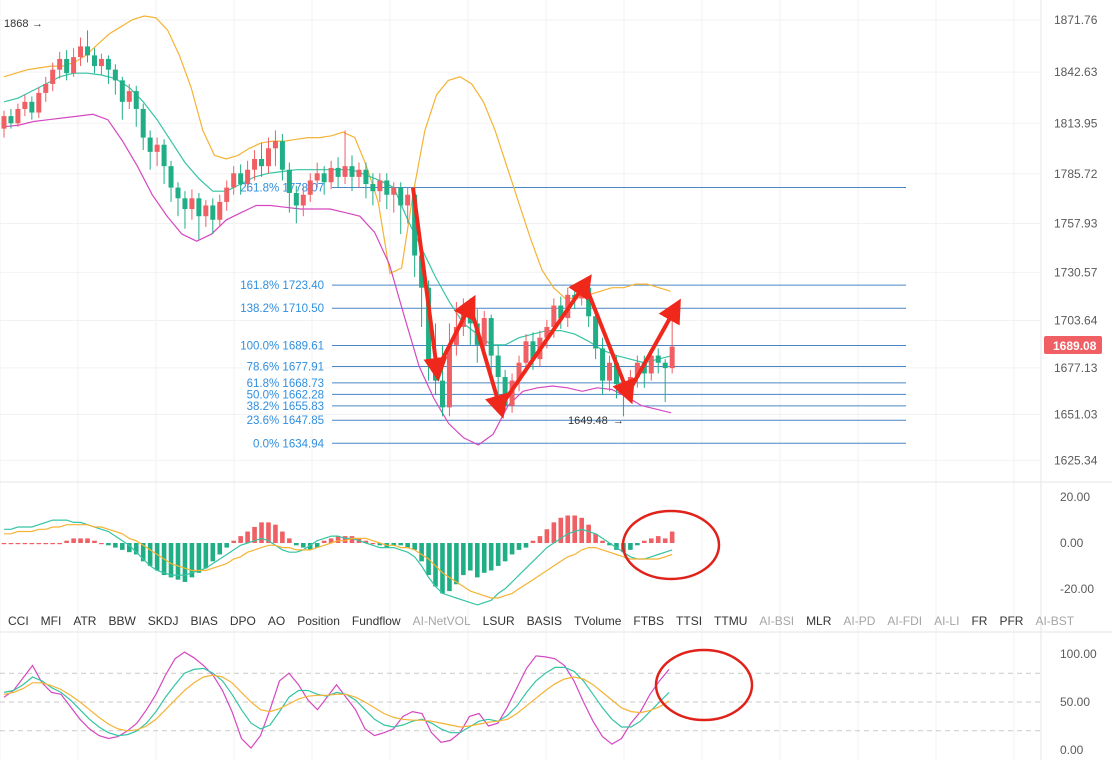 This screenshot has width=1112, height=760. What do you see at coordinates (122, 621) in the screenshot?
I see `indicator-tab-bbw: BBW` at bounding box center [122, 621].